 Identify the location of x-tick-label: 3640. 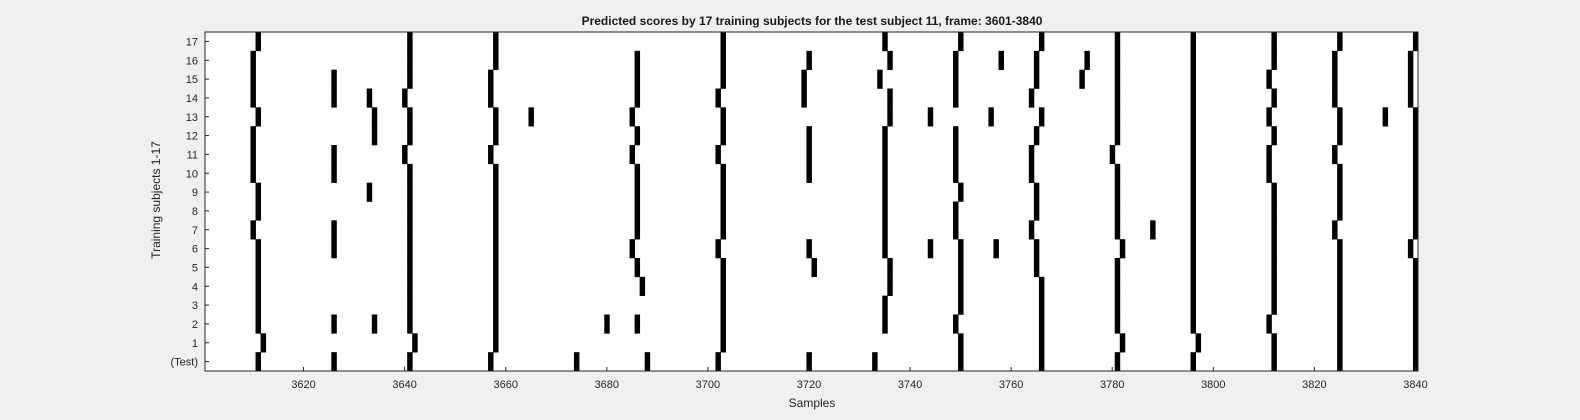
(404, 385).